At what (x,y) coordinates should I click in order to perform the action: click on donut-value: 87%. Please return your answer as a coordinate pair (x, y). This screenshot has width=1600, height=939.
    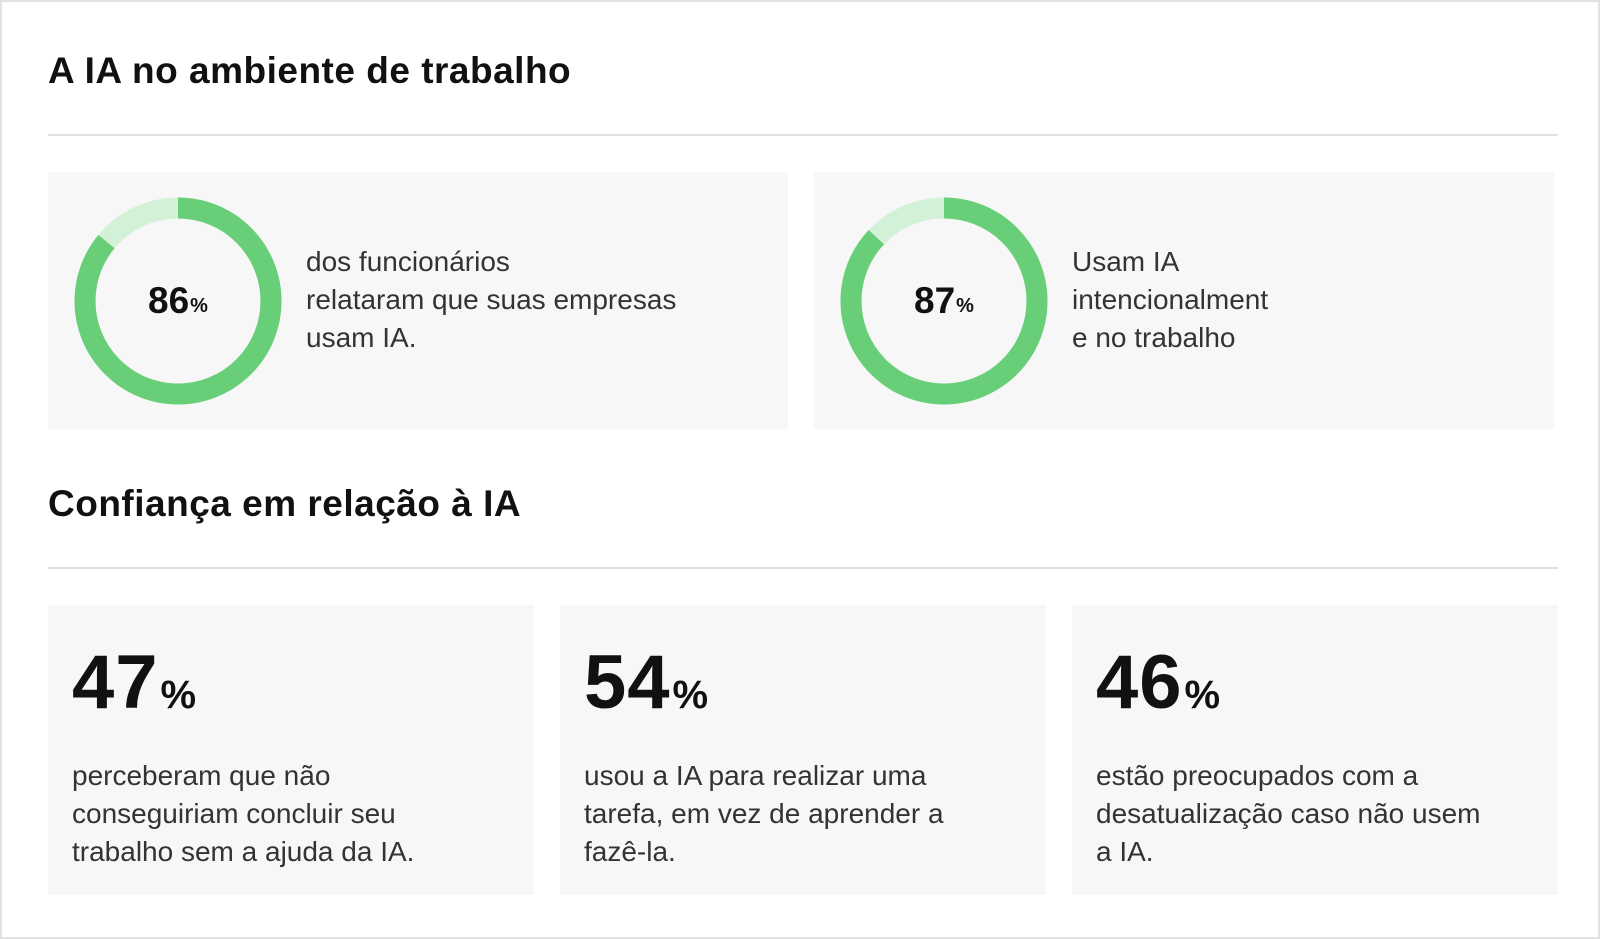
    Looking at the image, I should click on (944, 301).